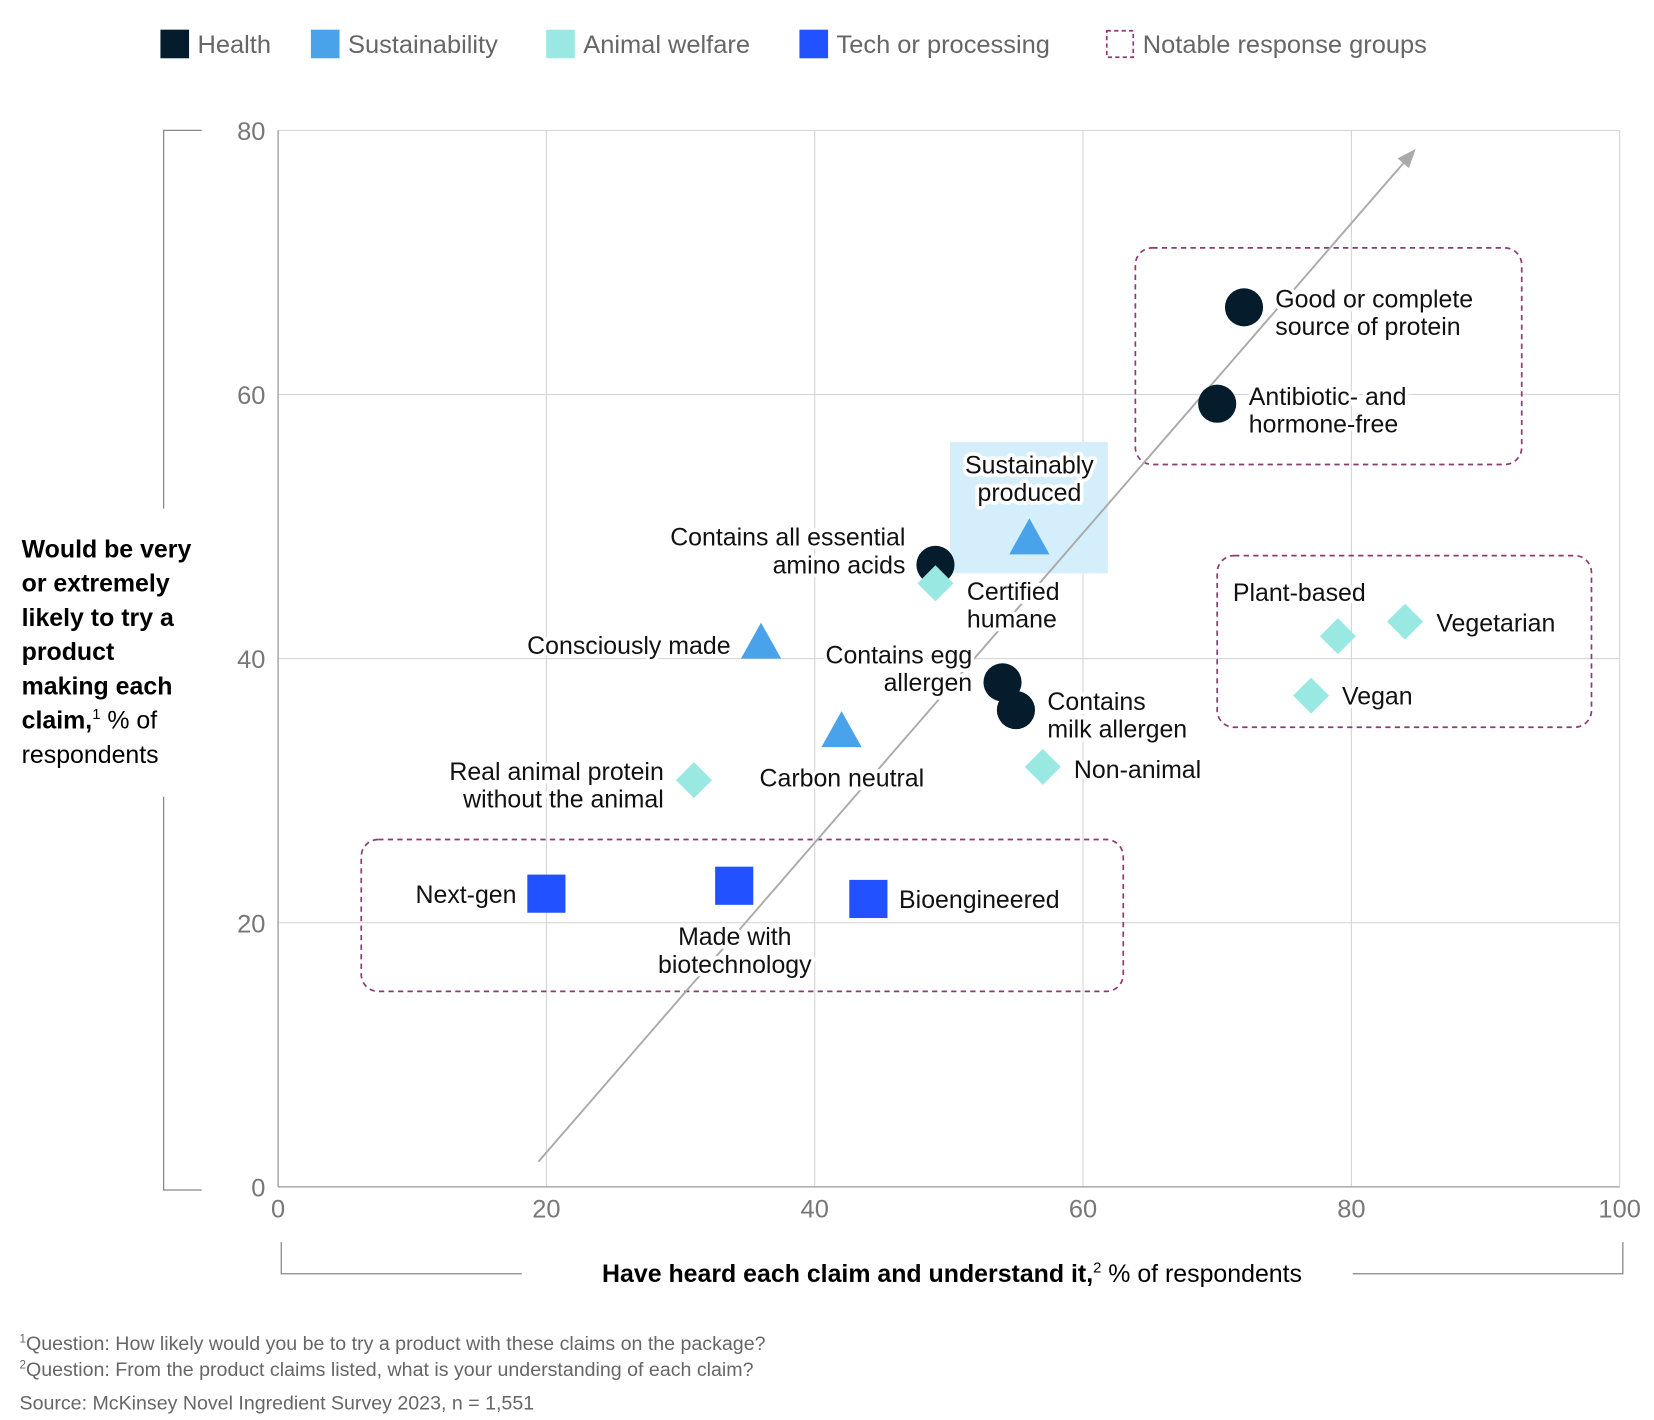 This screenshot has height=1420, width=1654. What do you see at coordinates (107, 549) in the screenshot?
I see `y-axis-label-bold: Would be very` at bounding box center [107, 549].